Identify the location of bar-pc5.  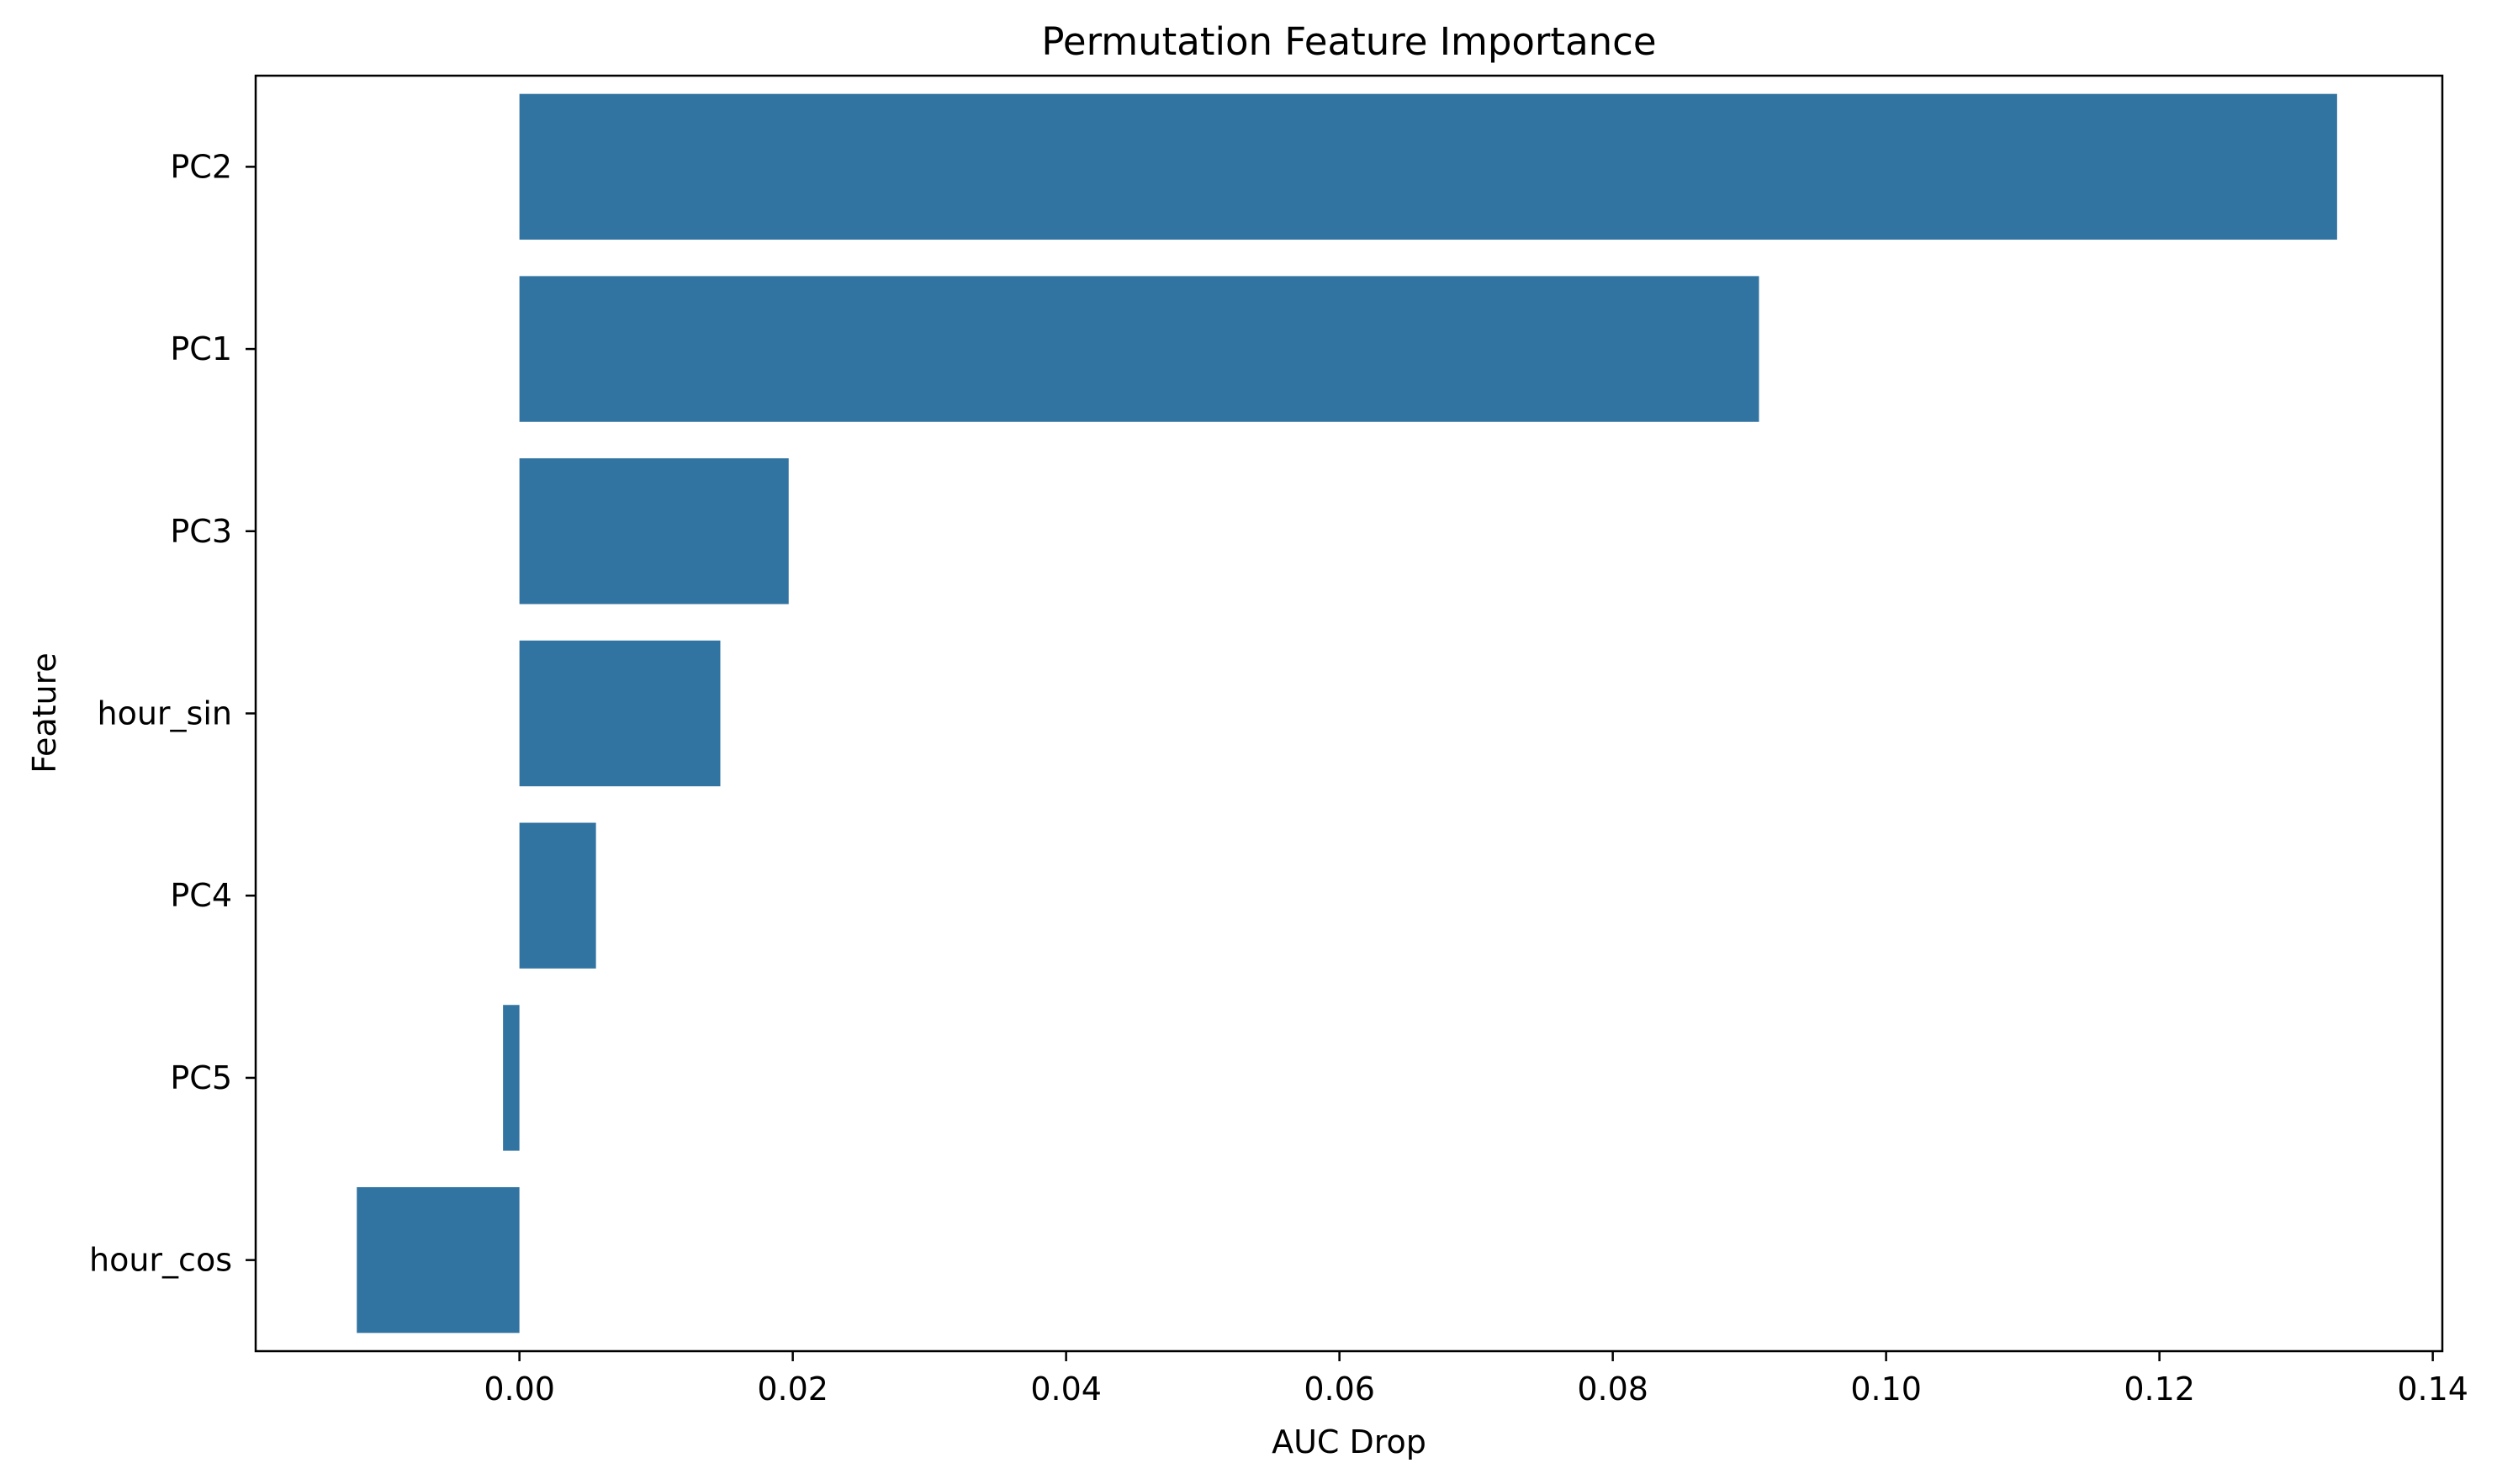
(512, 1078).